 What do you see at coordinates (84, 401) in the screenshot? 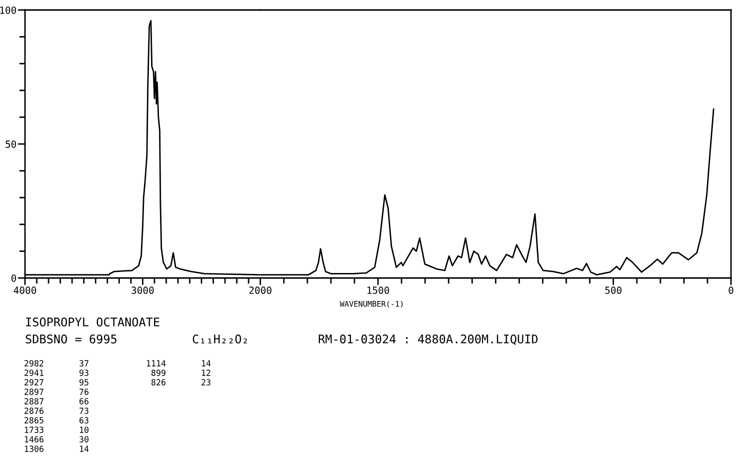
I see `text: 66` at bounding box center [84, 401].